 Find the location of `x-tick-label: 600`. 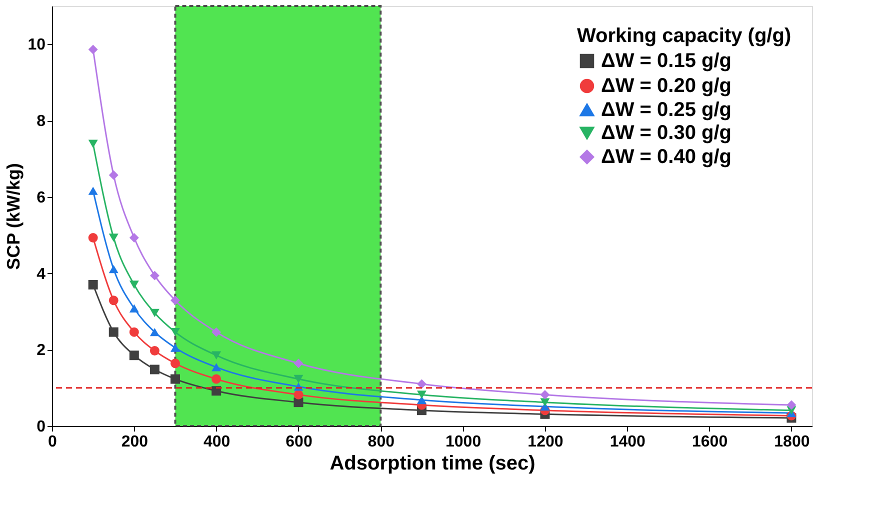

x-tick-label: 600 is located at coordinates (299, 442).